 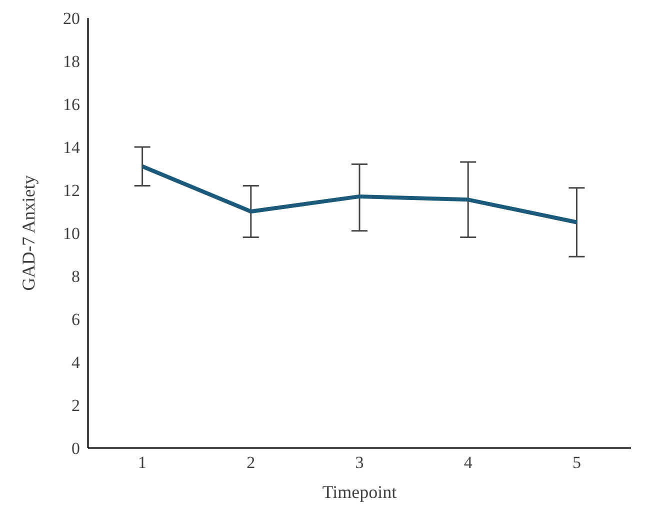 I want to click on y-tick-label: 6, so click(x=76, y=320).